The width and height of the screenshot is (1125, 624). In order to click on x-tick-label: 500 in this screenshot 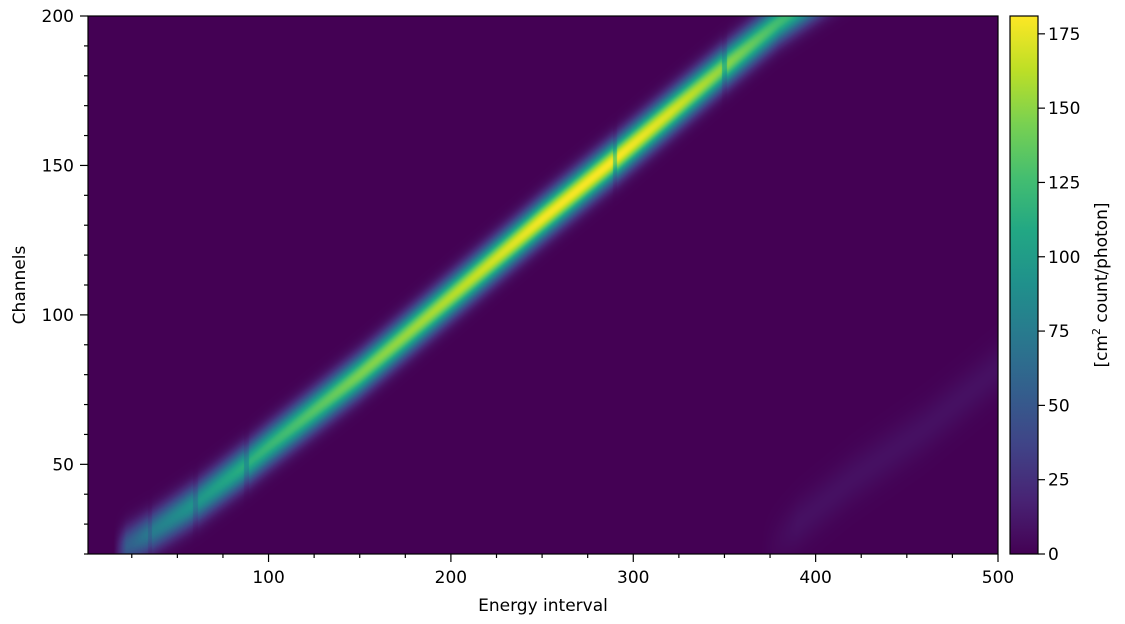, I will do `click(998, 578)`.